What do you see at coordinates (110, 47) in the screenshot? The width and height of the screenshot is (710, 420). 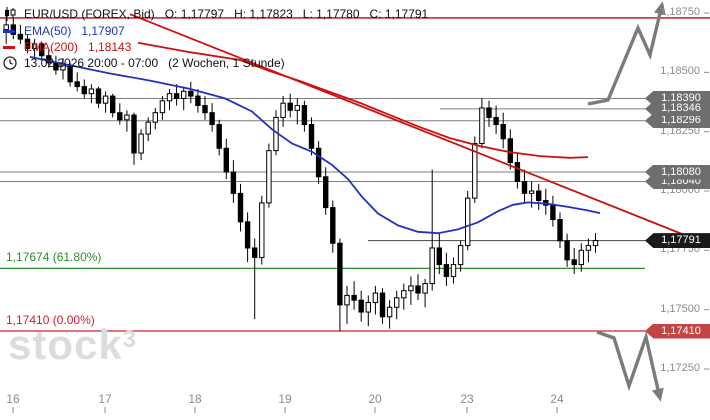 I see `ema200-value: 1,18143` at bounding box center [110, 47].